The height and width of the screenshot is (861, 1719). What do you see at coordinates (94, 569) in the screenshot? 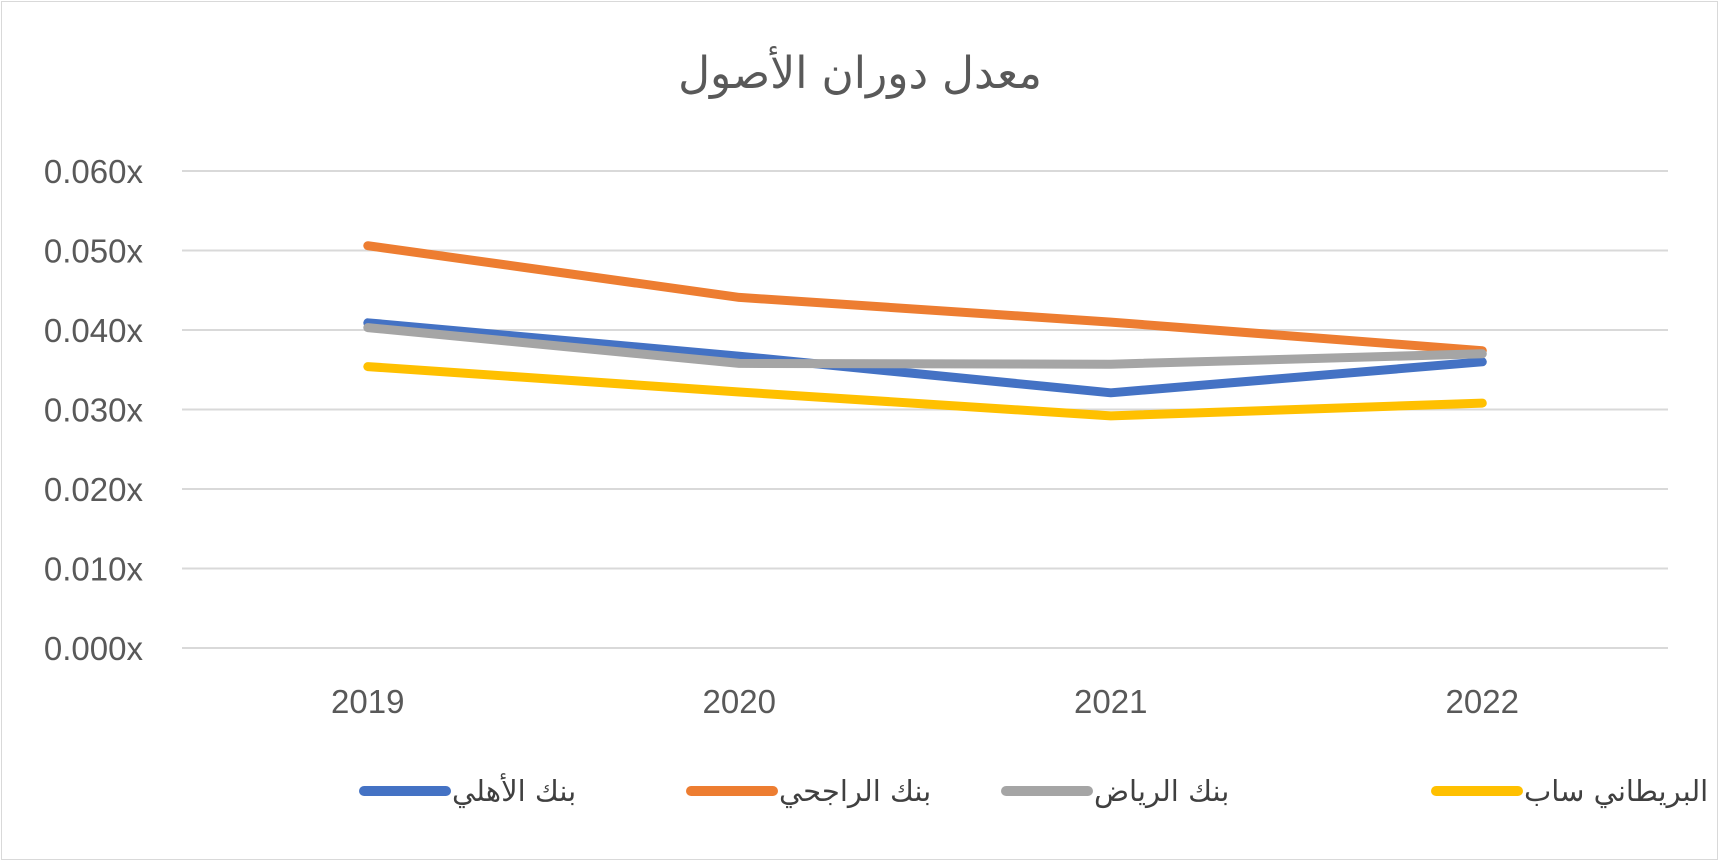
I see `y-tick-label: 0.010x` at bounding box center [94, 569].